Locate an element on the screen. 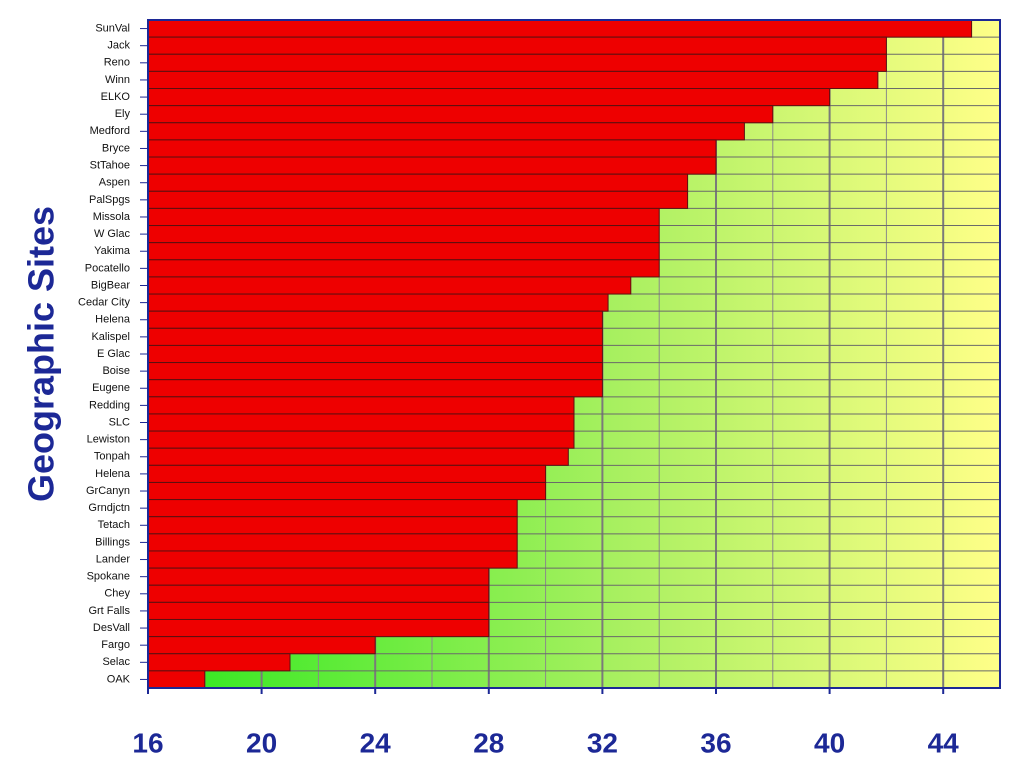  y-tick-label: Yakima is located at coordinates (112, 251).